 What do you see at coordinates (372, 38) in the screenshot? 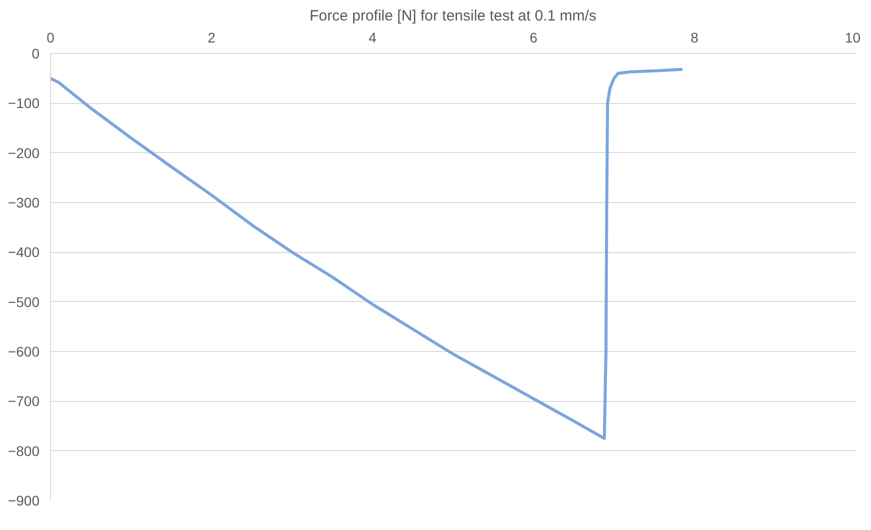
I see `x-tick-label: 4` at bounding box center [372, 38].